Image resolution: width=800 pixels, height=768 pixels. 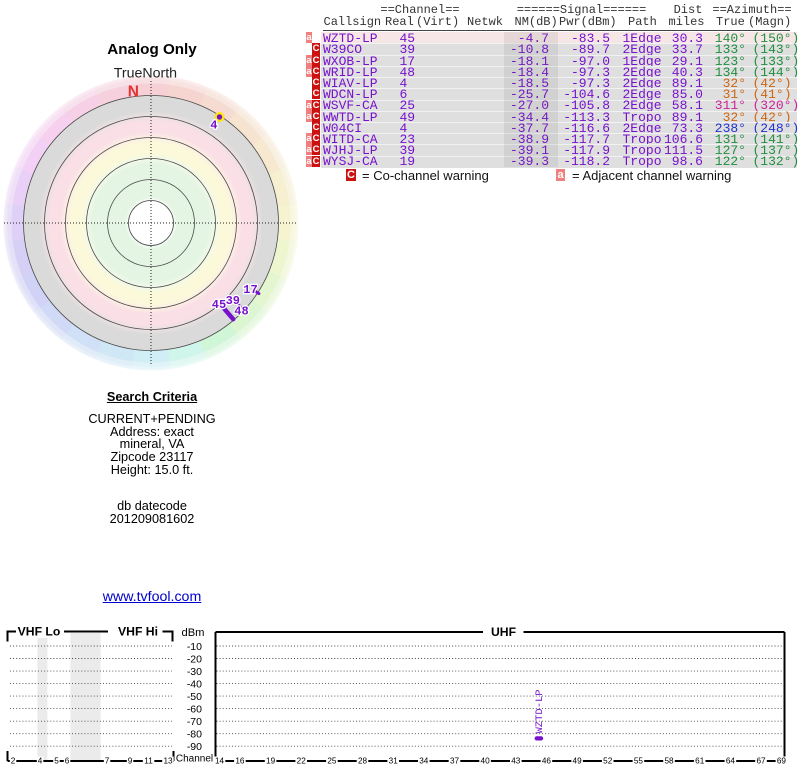 I want to click on svg-text: 40, so click(x=486, y=760).